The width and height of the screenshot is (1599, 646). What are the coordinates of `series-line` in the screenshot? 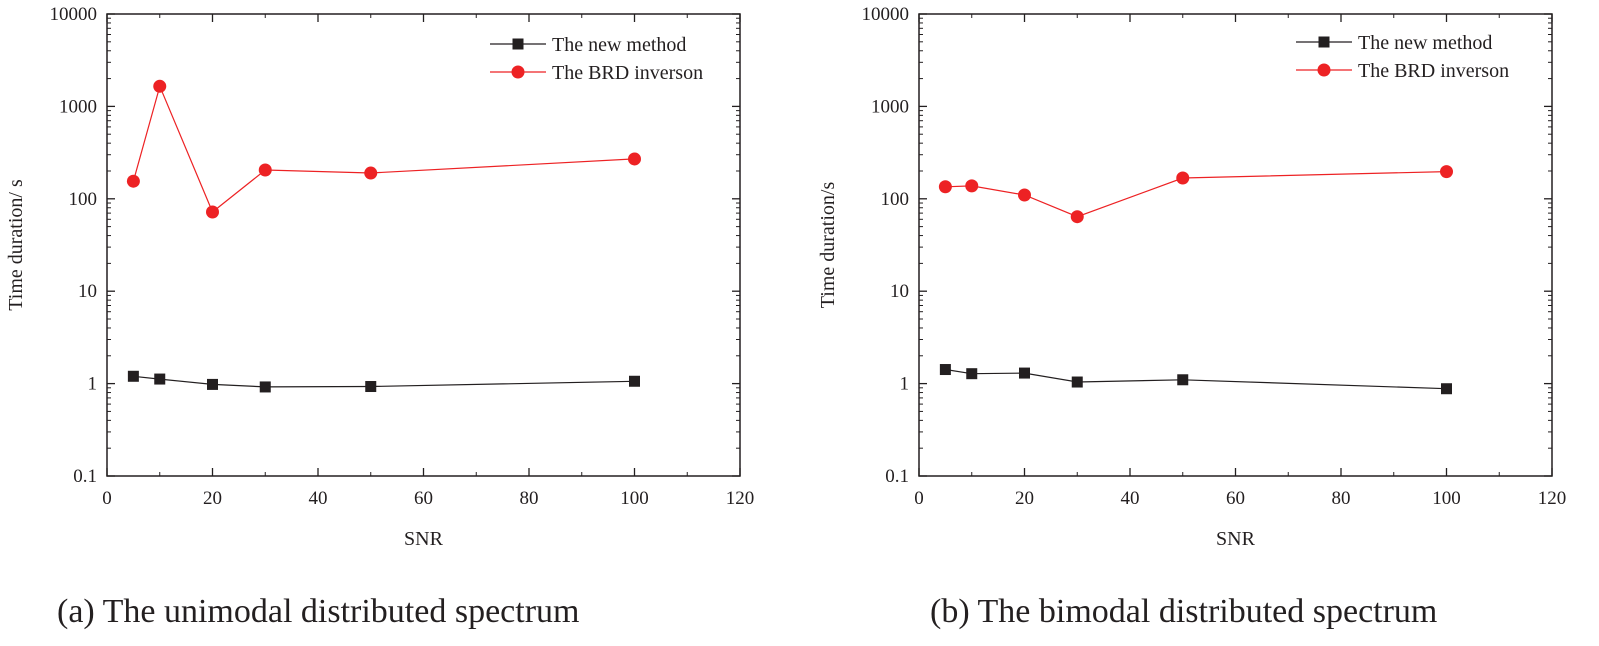 It's located at (383, 148).